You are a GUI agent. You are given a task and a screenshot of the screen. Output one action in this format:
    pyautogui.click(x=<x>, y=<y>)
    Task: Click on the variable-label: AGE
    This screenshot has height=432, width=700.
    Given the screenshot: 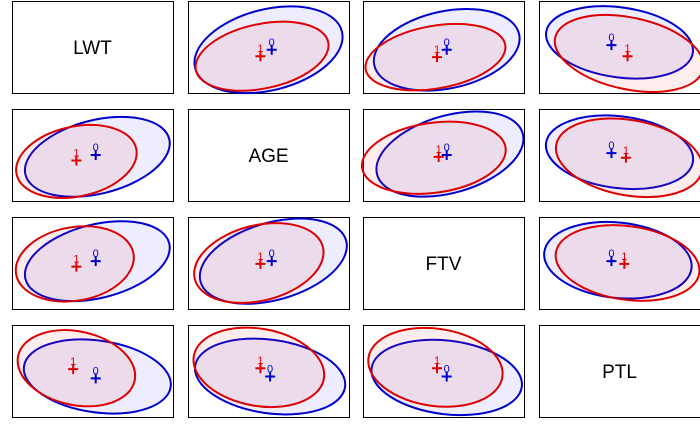 What is the action you would take?
    pyautogui.click(x=268, y=156)
    